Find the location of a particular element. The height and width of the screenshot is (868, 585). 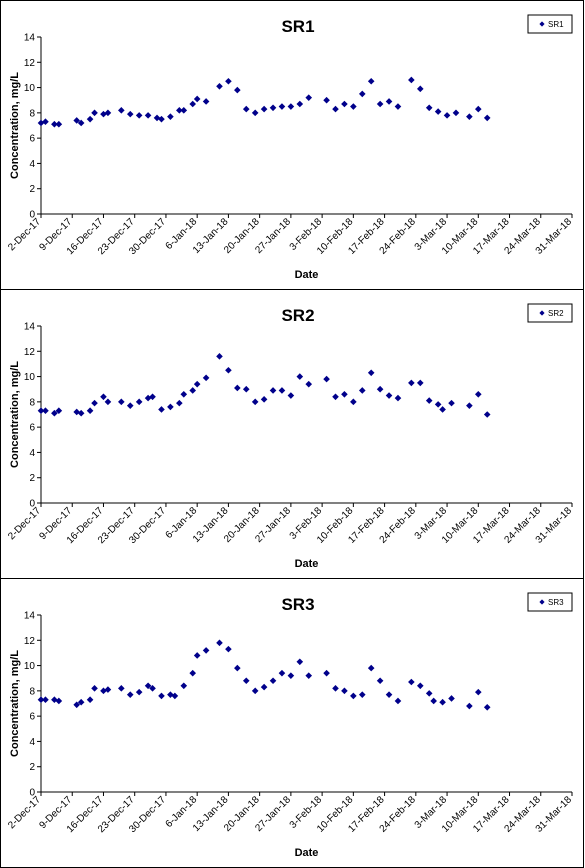

x-axis-label: Date is located at coordinates (307, 853).